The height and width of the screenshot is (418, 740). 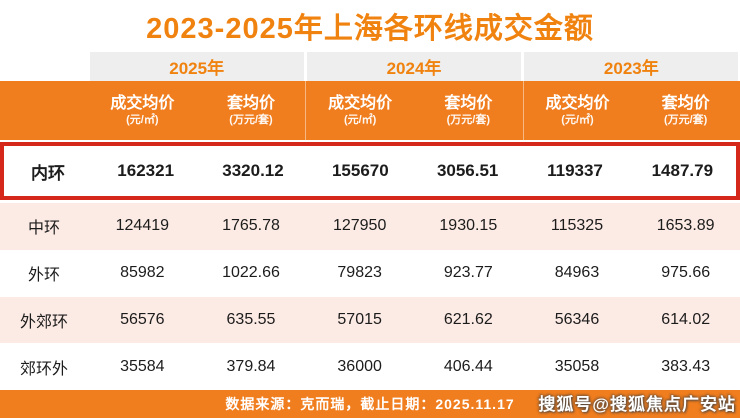 I want to click on table-cell: 36000, so click(x=359, y=366).